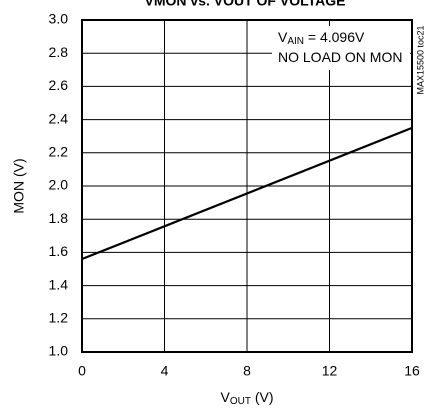 Image resolution: width=425 pixels, height=411 pixels. I want to click on y-axis-label: MON (V), so click(19, 185).